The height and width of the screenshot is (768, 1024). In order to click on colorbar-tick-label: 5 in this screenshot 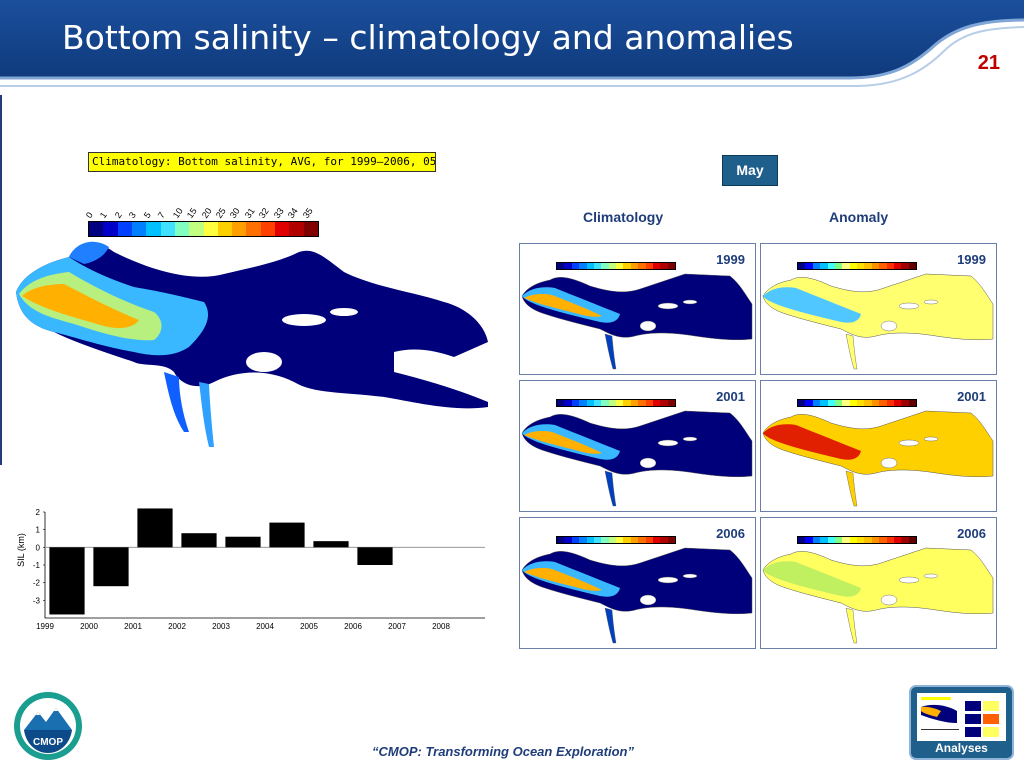, I will do `click(147, 215)`.